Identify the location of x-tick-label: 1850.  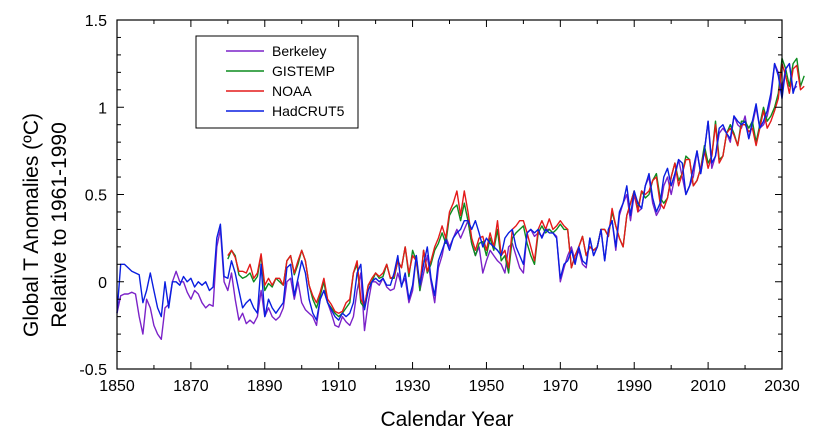
(117, 386).